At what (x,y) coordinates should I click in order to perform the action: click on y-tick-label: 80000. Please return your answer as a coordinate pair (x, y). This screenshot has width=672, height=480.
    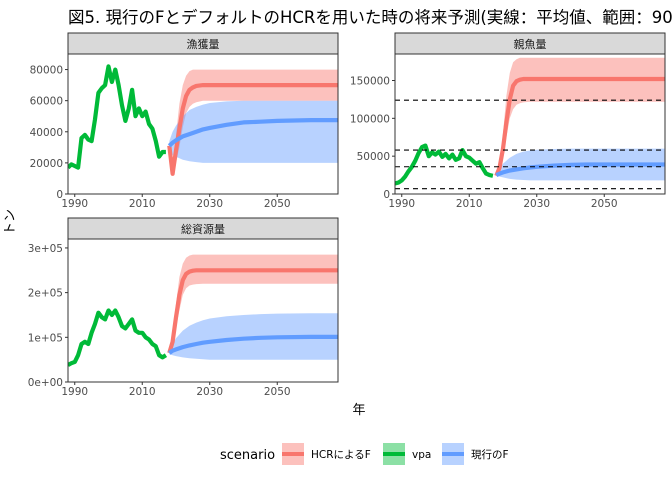
    Looking at the image, I should click on (46, 71).